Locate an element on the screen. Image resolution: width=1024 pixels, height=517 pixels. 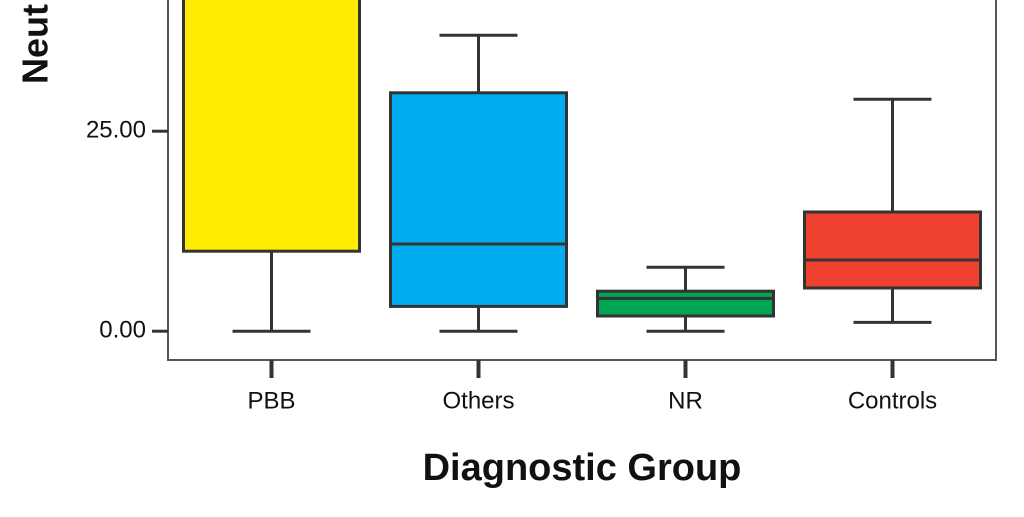
x-tick-label: Others is located at coordinates (478, 400).